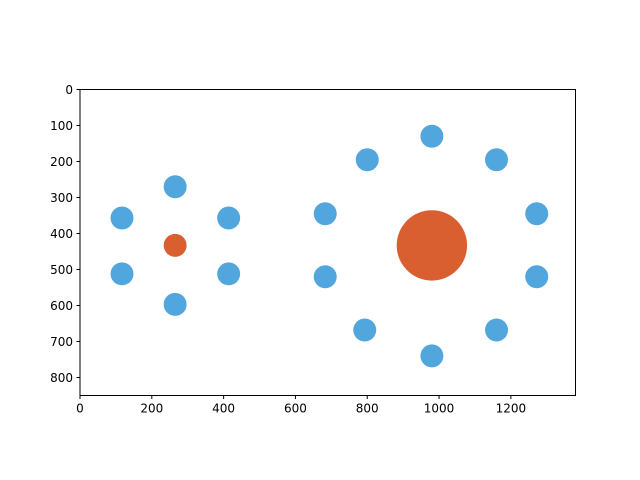 The height and width of the screenshot is (480, 640). I want to click on x-tick-label: 200, so click(151, 409).